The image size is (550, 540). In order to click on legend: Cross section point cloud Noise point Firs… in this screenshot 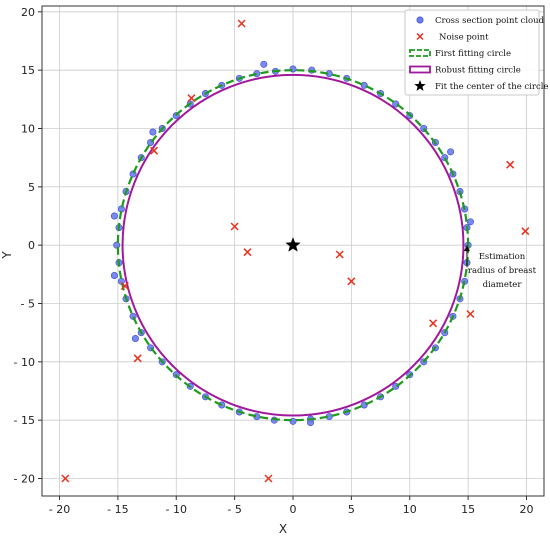, I will do `click(476, 52)`.